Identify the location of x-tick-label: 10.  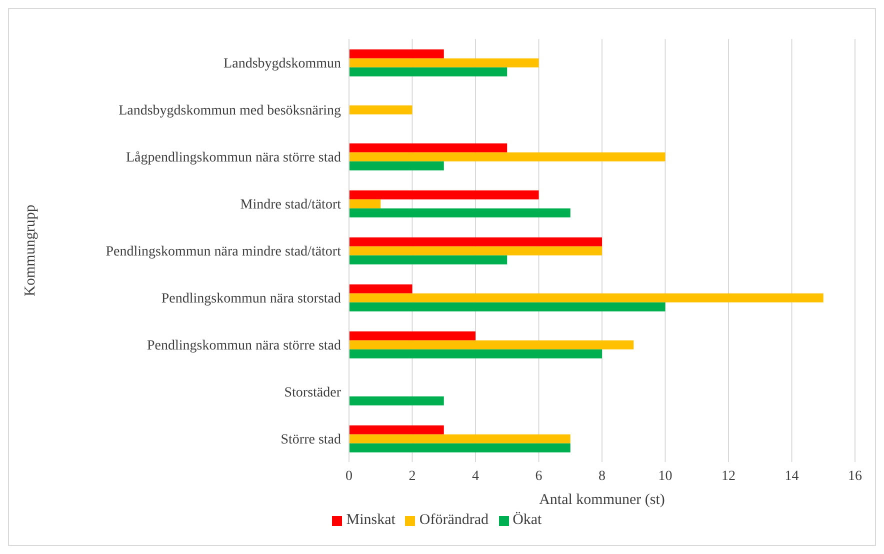
(665, 476).